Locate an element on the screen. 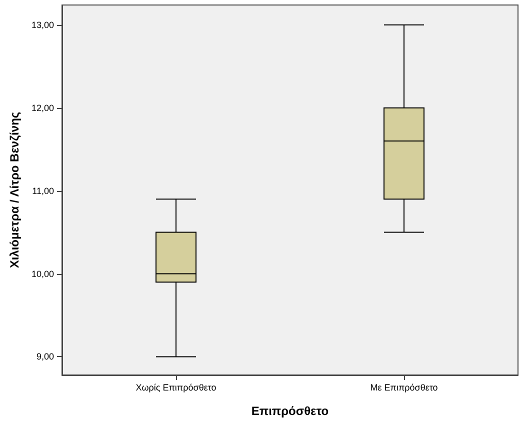  x-axis-title: Επιπρόσθετο is located at coordinates (290, 411).